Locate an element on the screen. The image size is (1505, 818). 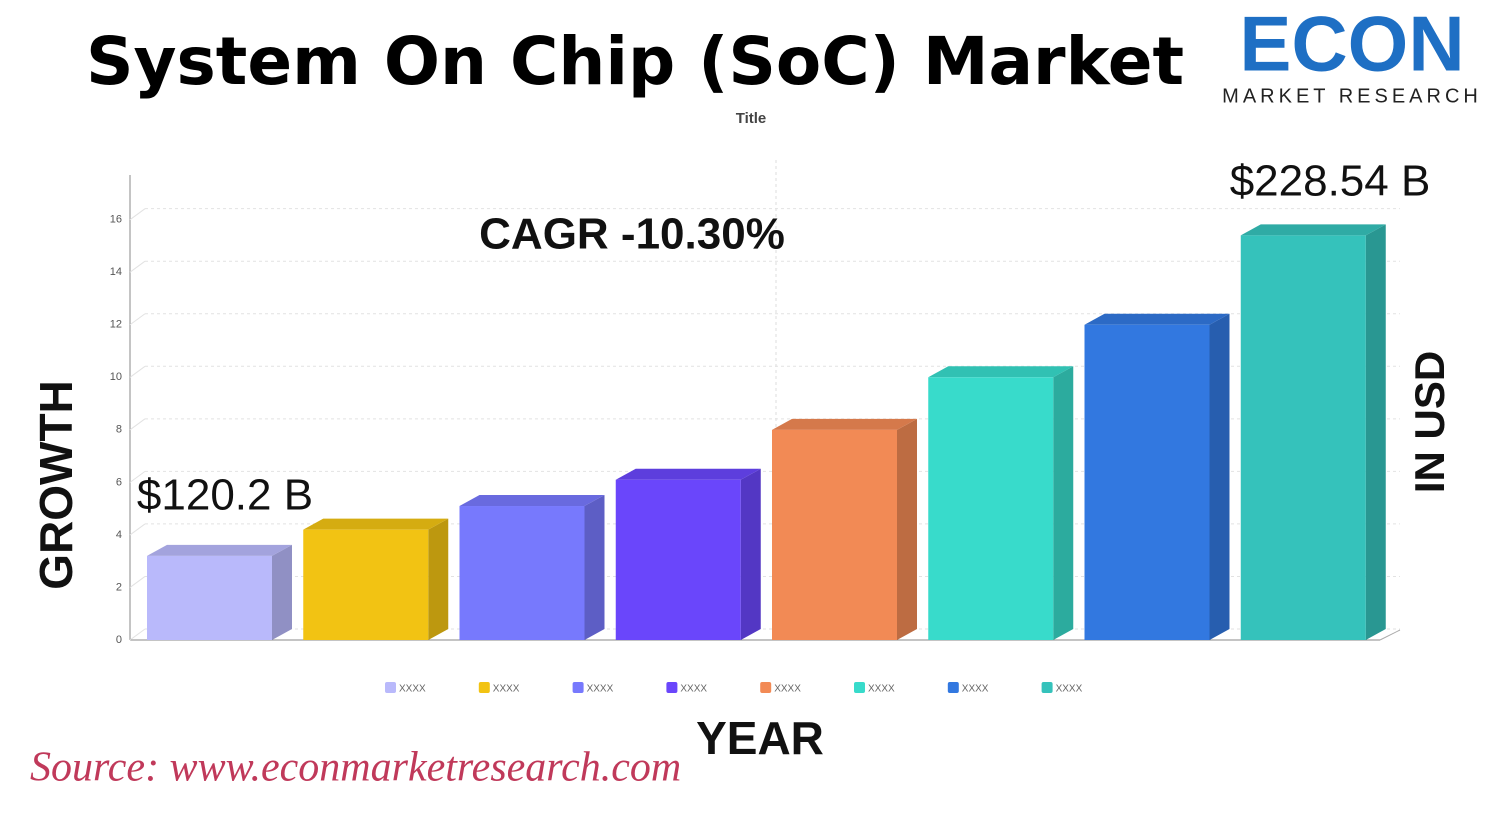
y-tick-label: 0 is located at coordinates (119, 640).